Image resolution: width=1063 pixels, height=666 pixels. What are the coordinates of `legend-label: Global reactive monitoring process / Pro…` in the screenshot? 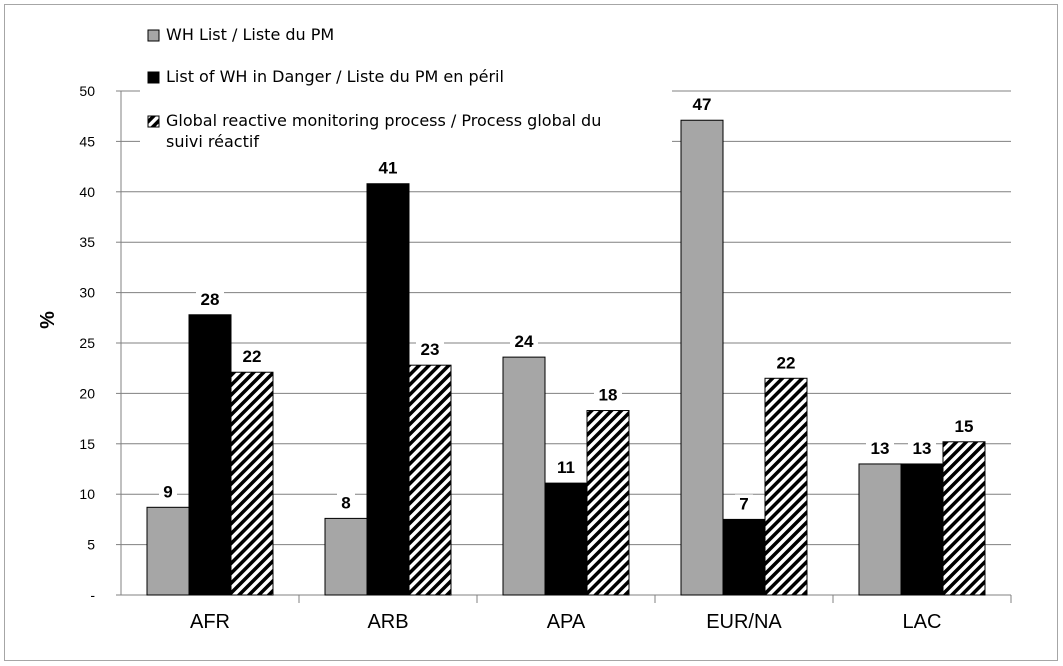 It's located at (383, 120).